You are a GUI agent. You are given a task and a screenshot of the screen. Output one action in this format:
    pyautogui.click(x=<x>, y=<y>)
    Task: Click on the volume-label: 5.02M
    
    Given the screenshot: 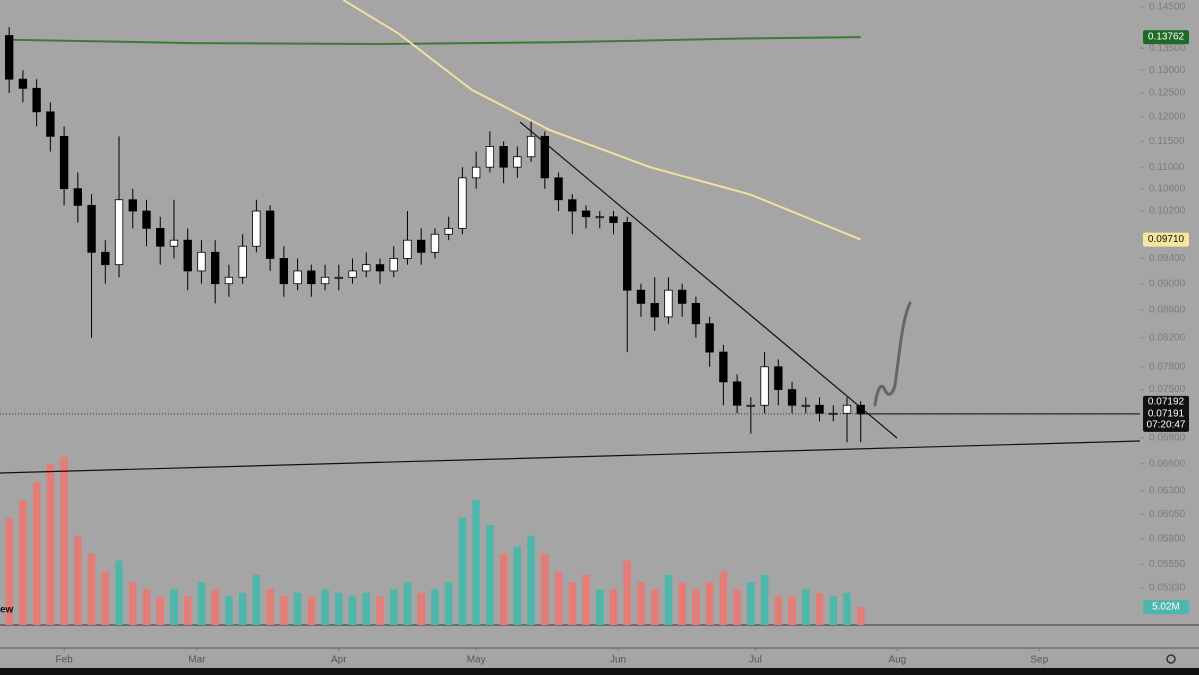 What is the action you would take?
    pyautogui.click(x=1166, y=607)
    